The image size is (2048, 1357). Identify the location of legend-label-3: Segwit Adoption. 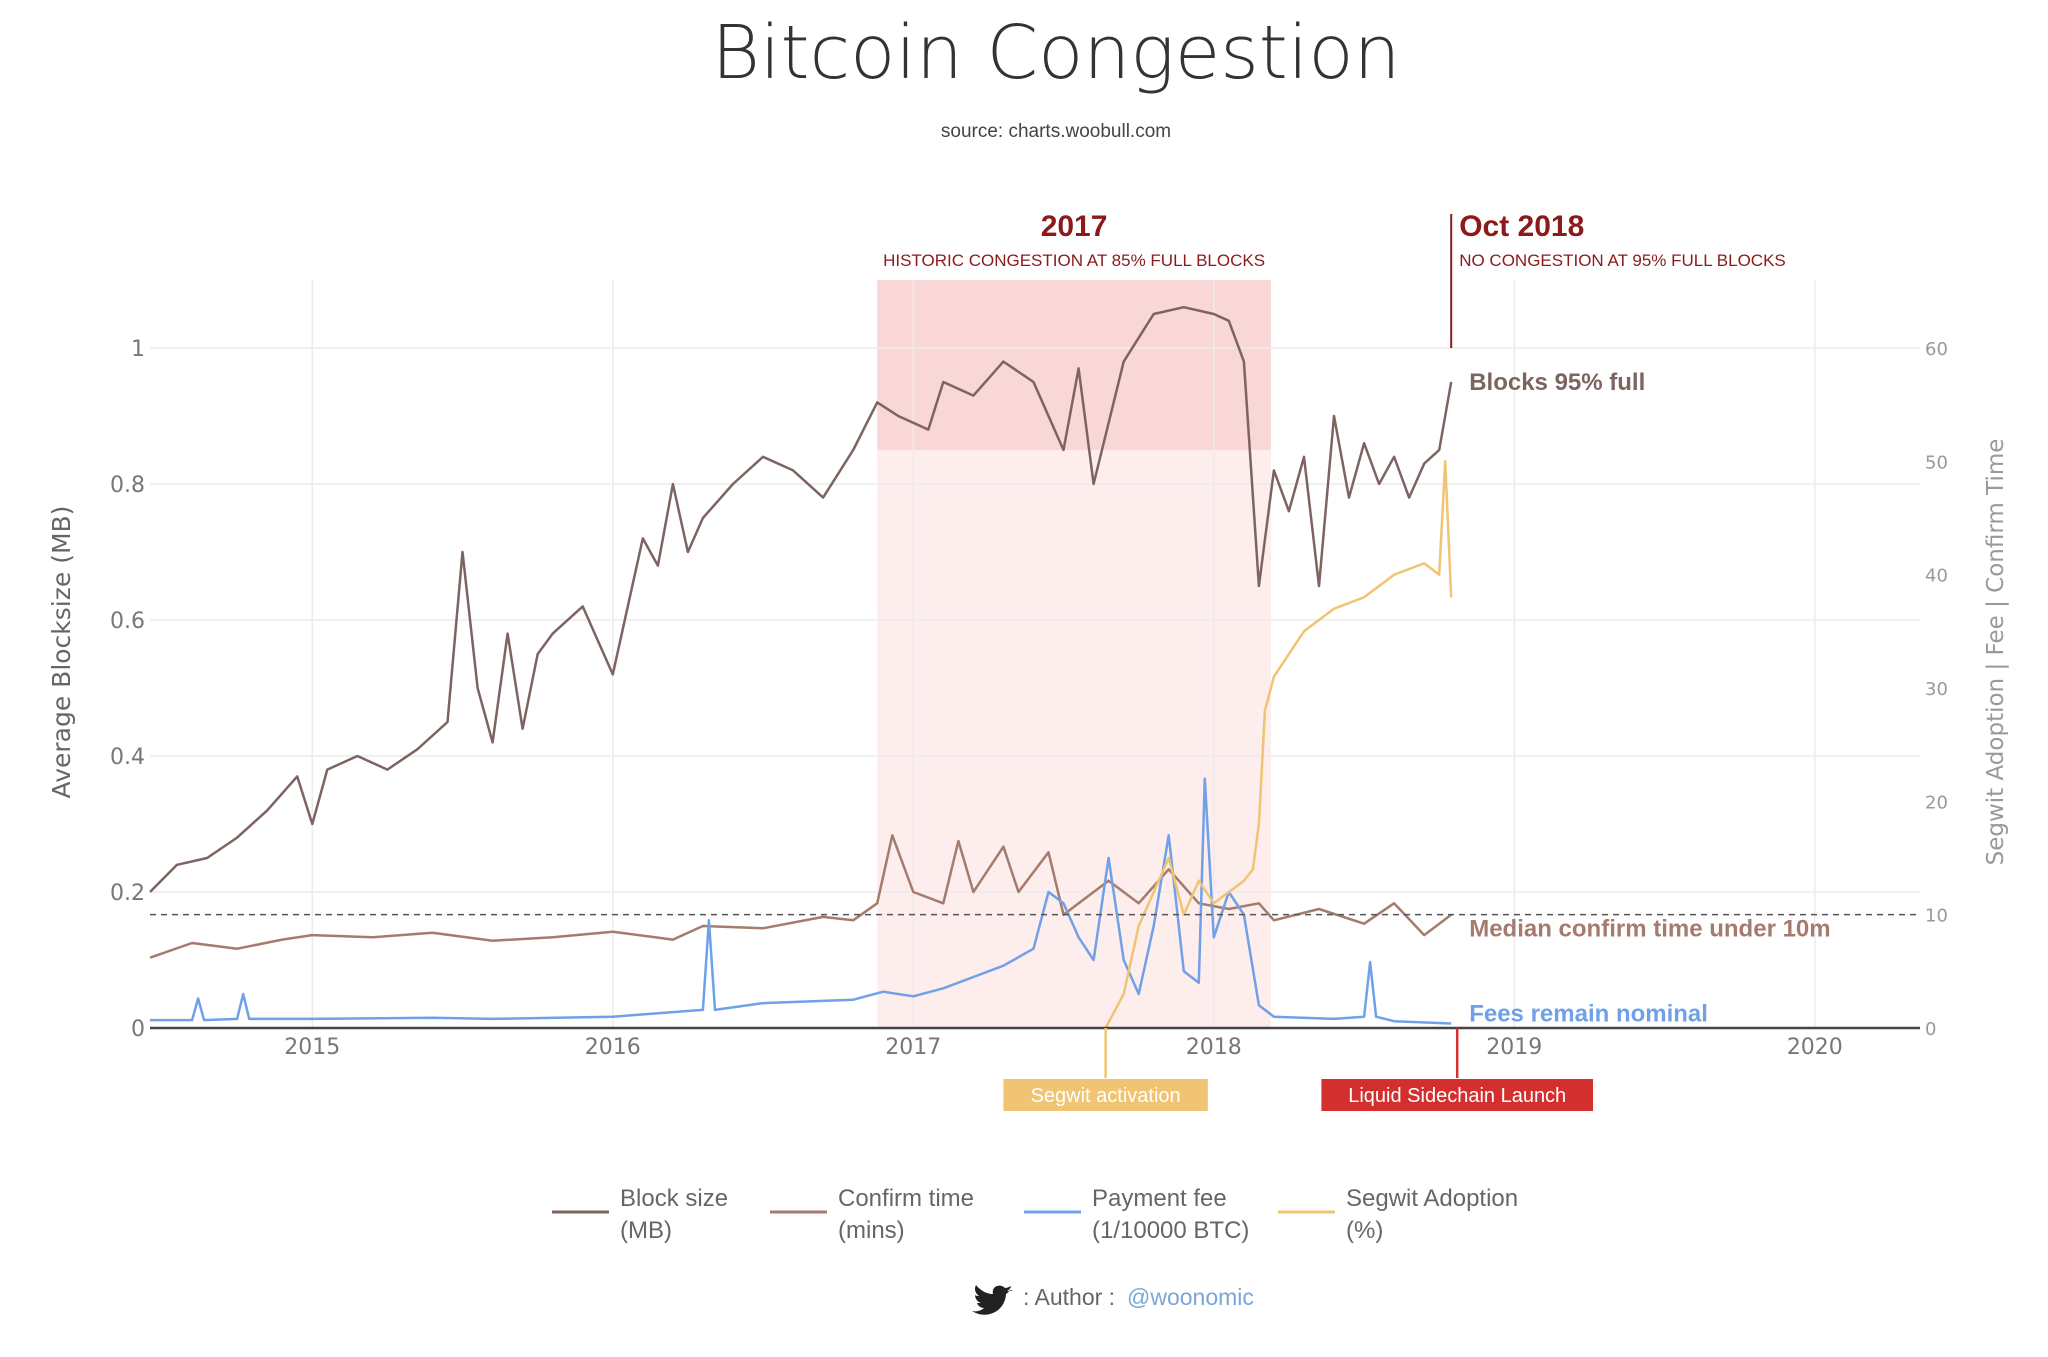
(1432, 1198).